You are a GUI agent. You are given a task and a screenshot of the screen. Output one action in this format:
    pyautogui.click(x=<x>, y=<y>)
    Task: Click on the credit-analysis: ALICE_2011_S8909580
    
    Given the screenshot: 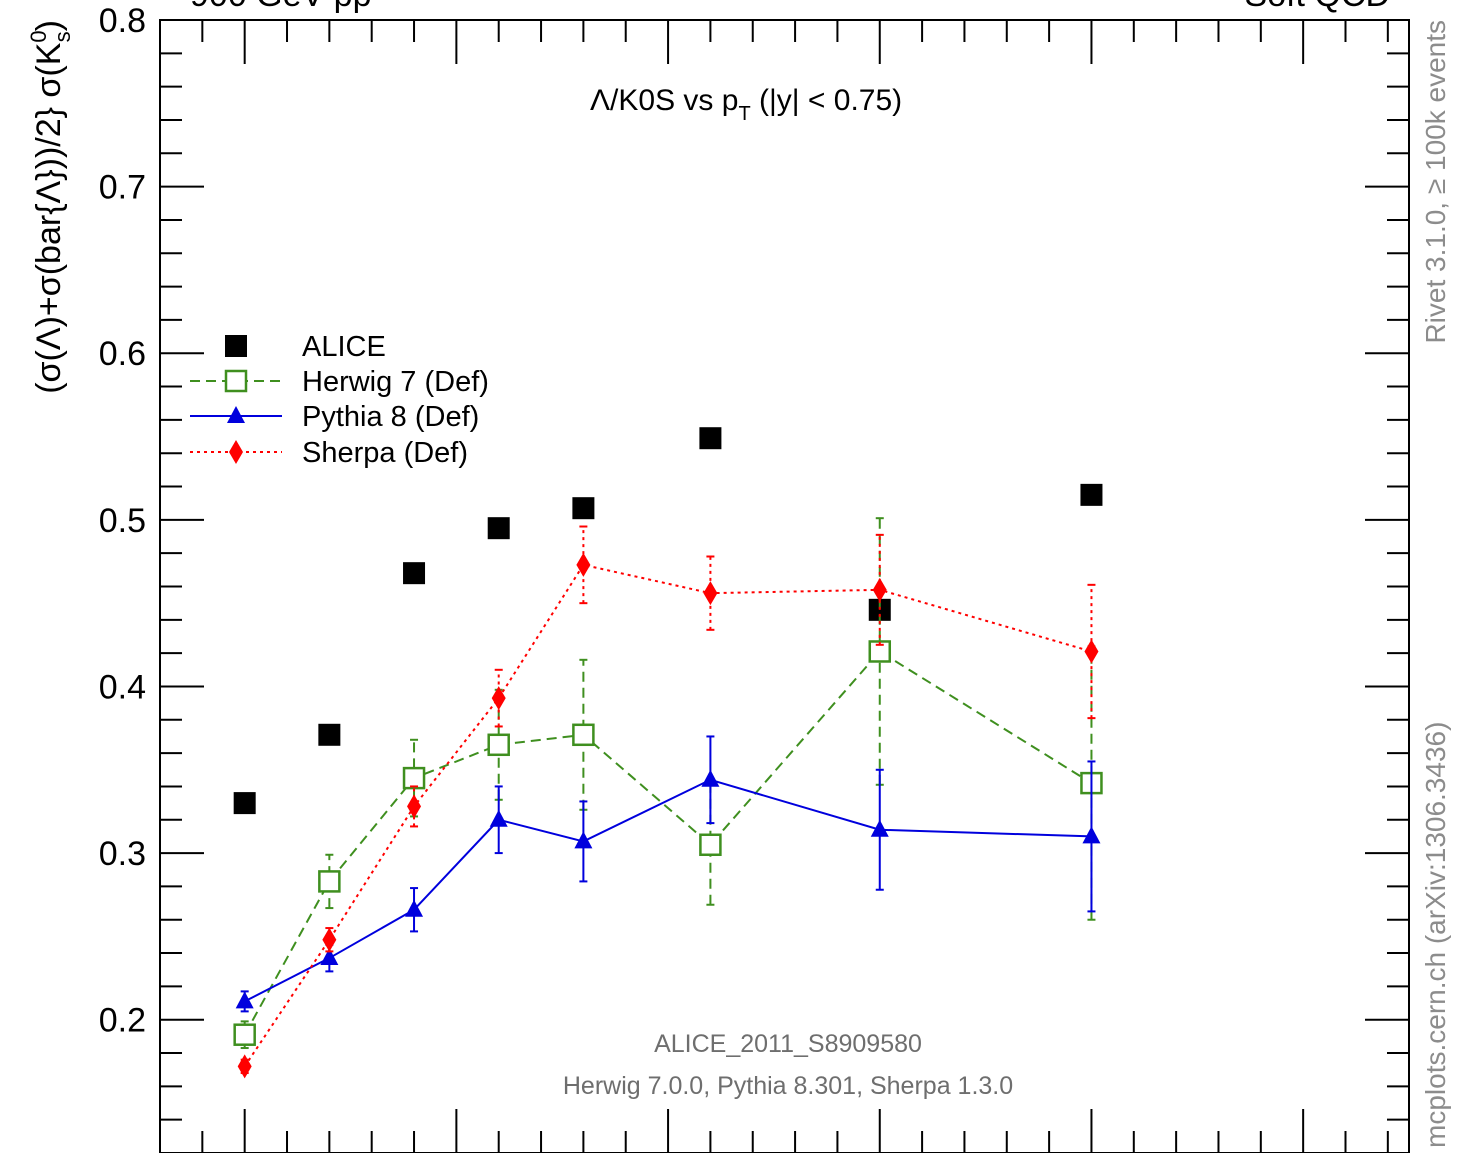 What is the action you would take?
    pyautogui.click(x=788, y=1044)
    